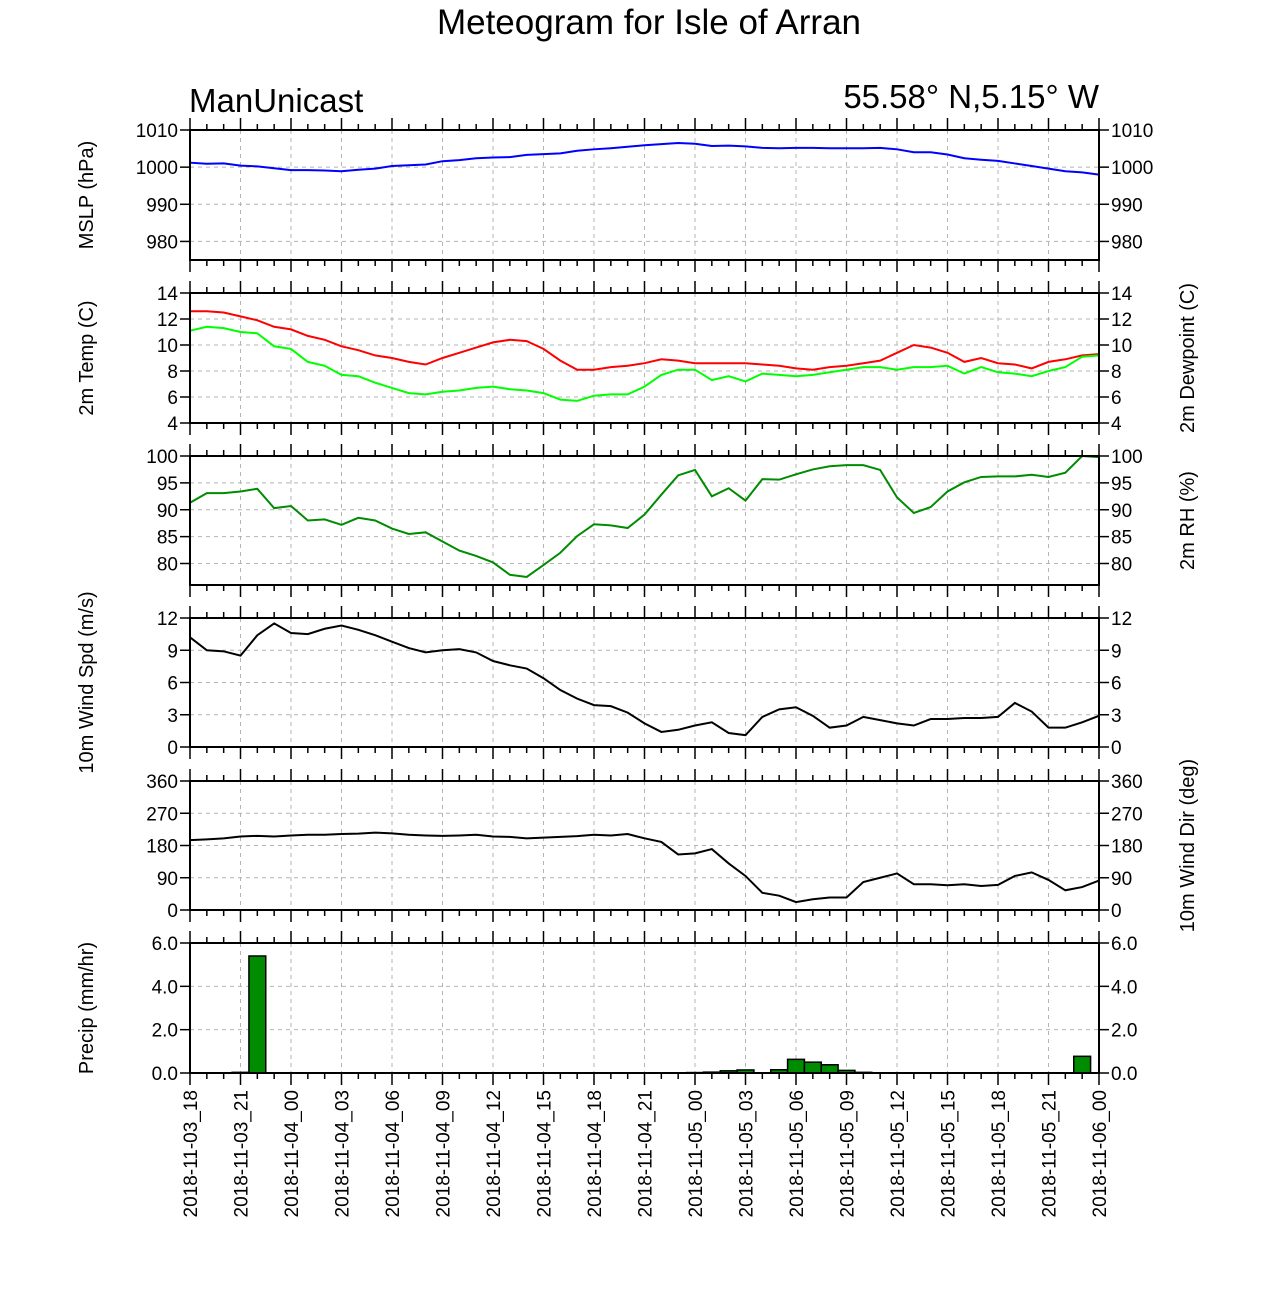  I want to click on y-axis-label-left: 10m Wind Spd (m/s), so click(87, 682).